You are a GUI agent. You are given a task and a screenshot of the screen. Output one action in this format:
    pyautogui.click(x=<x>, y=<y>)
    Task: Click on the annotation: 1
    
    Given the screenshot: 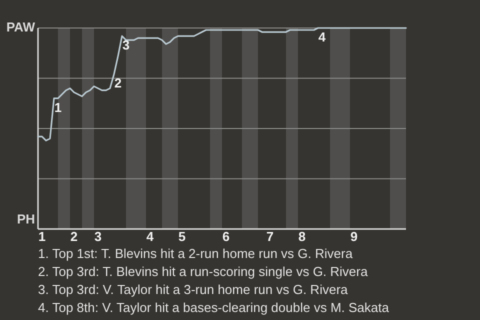 What is the action you would take?
    pyautogui.click(x=58, y=107)
    